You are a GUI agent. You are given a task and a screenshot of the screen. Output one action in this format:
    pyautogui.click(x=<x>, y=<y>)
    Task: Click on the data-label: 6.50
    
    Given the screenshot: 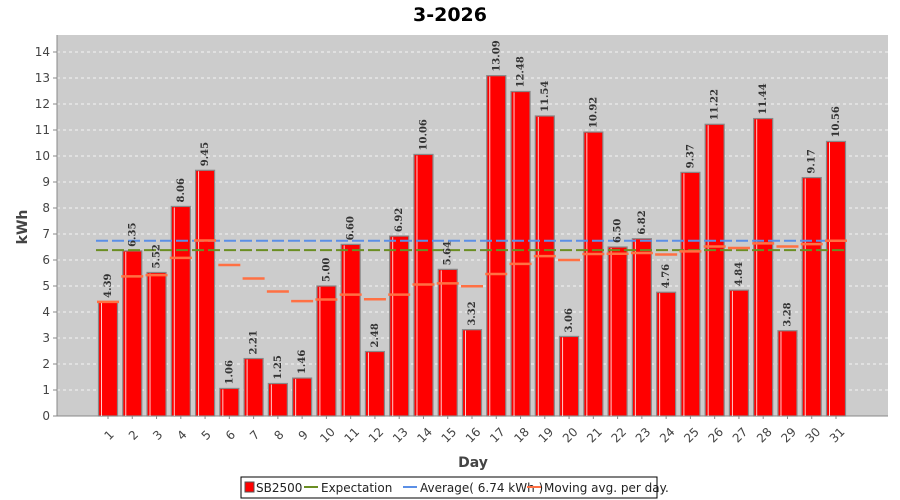 What is the action you would take?
    pyautogui.click(x=618, y=231)
    